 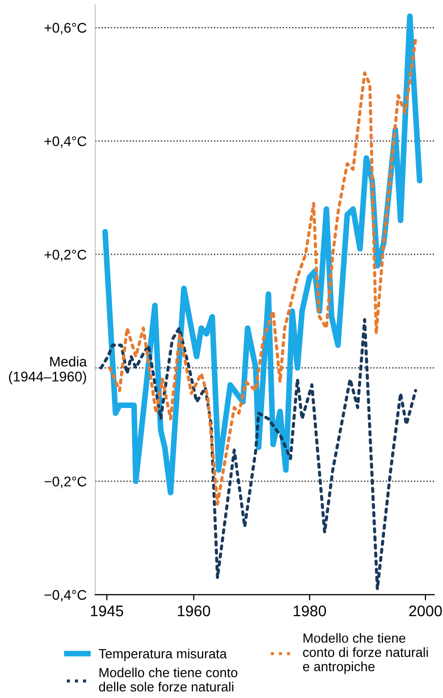 I want to click on y-tick-label: +0,6°C, so click(x=65, y=28).